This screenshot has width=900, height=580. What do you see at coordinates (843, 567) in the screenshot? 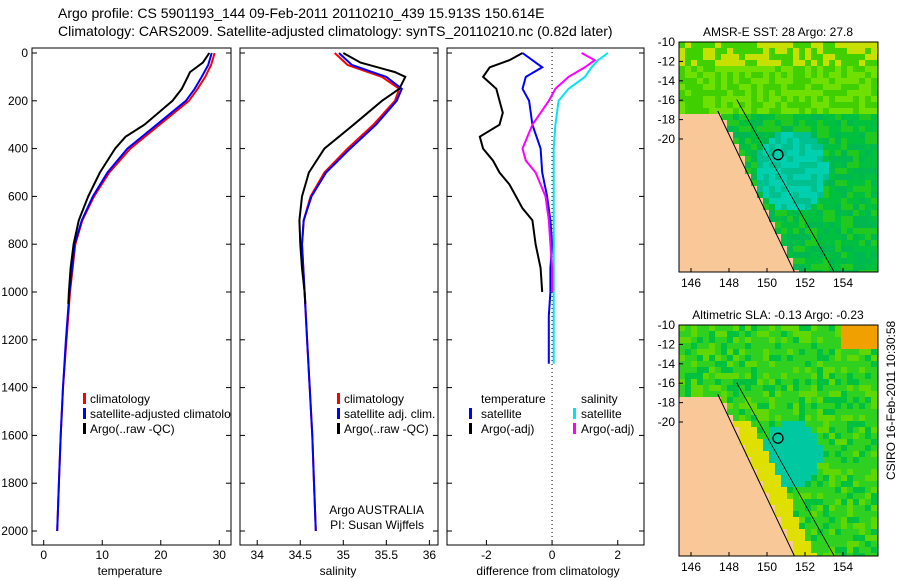
I see `lon-tick-label: 154` at bounding box center [843, 567].